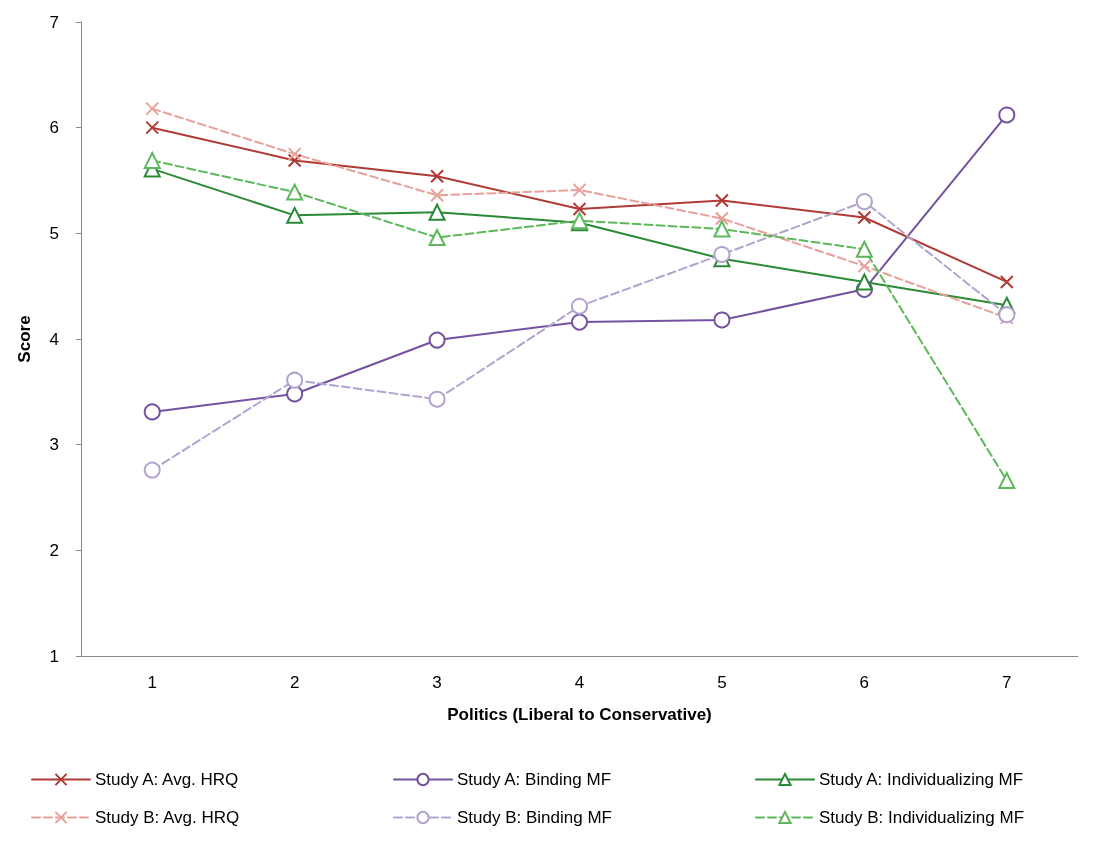 The width and height of the screenshot is (1096, 843). I want to click on y-tick-label: 2, so click(54, 550).